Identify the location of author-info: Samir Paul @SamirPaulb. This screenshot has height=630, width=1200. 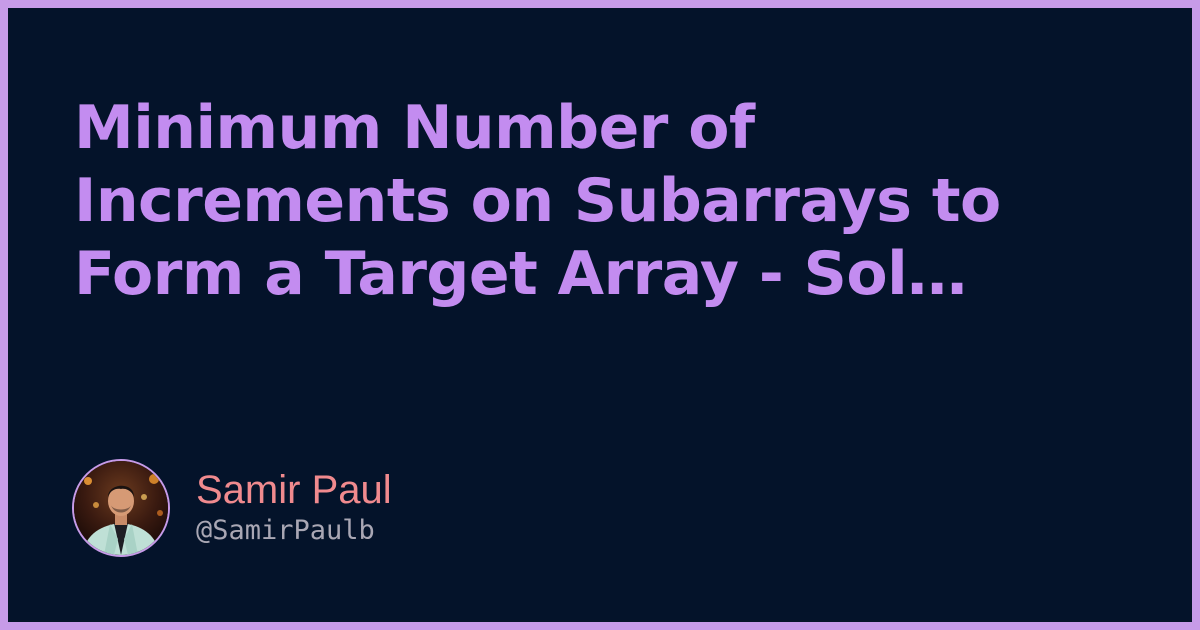
(294, 508).